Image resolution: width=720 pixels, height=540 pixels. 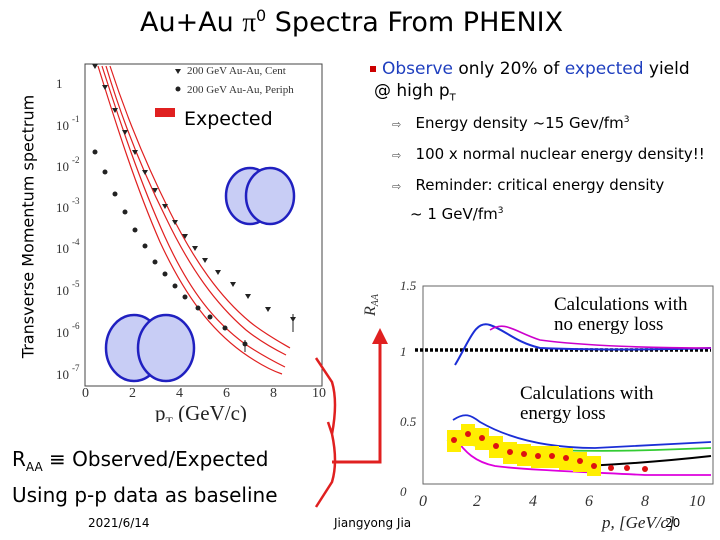 What do you see at coordinates (179, 393) in the screenshot?
I see `x-tick-2: 4` at bounding box center [179, 393].